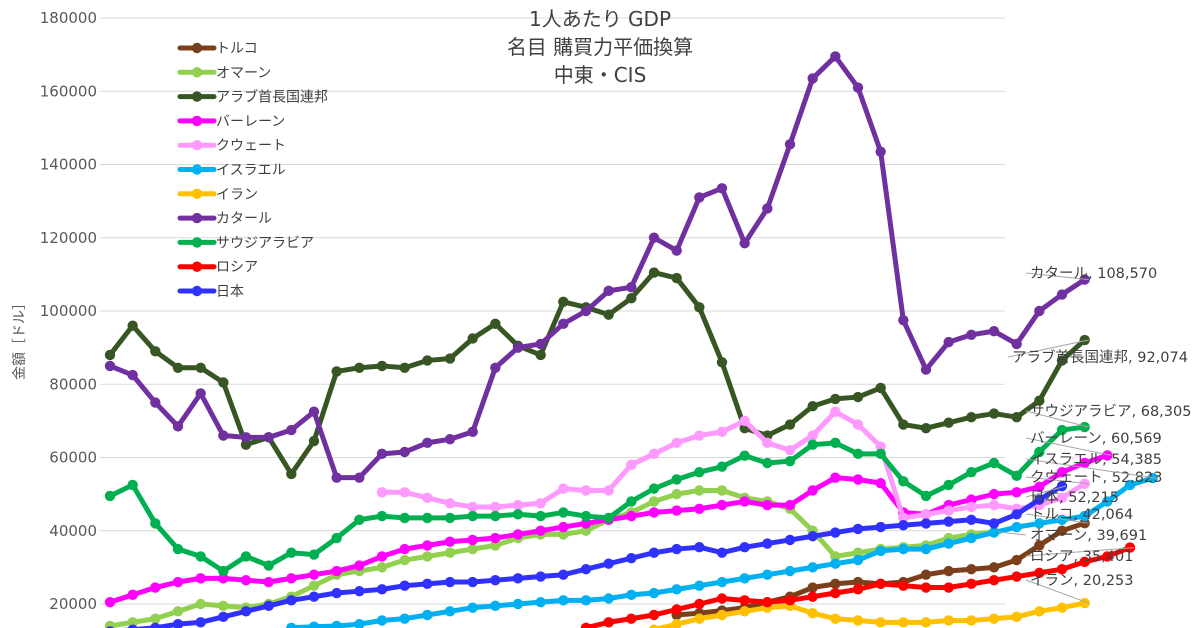  What do you see at coordinates (237, 195) in the screenshot?
I see `legend-label: イラン` at bounding box center [237, 195].